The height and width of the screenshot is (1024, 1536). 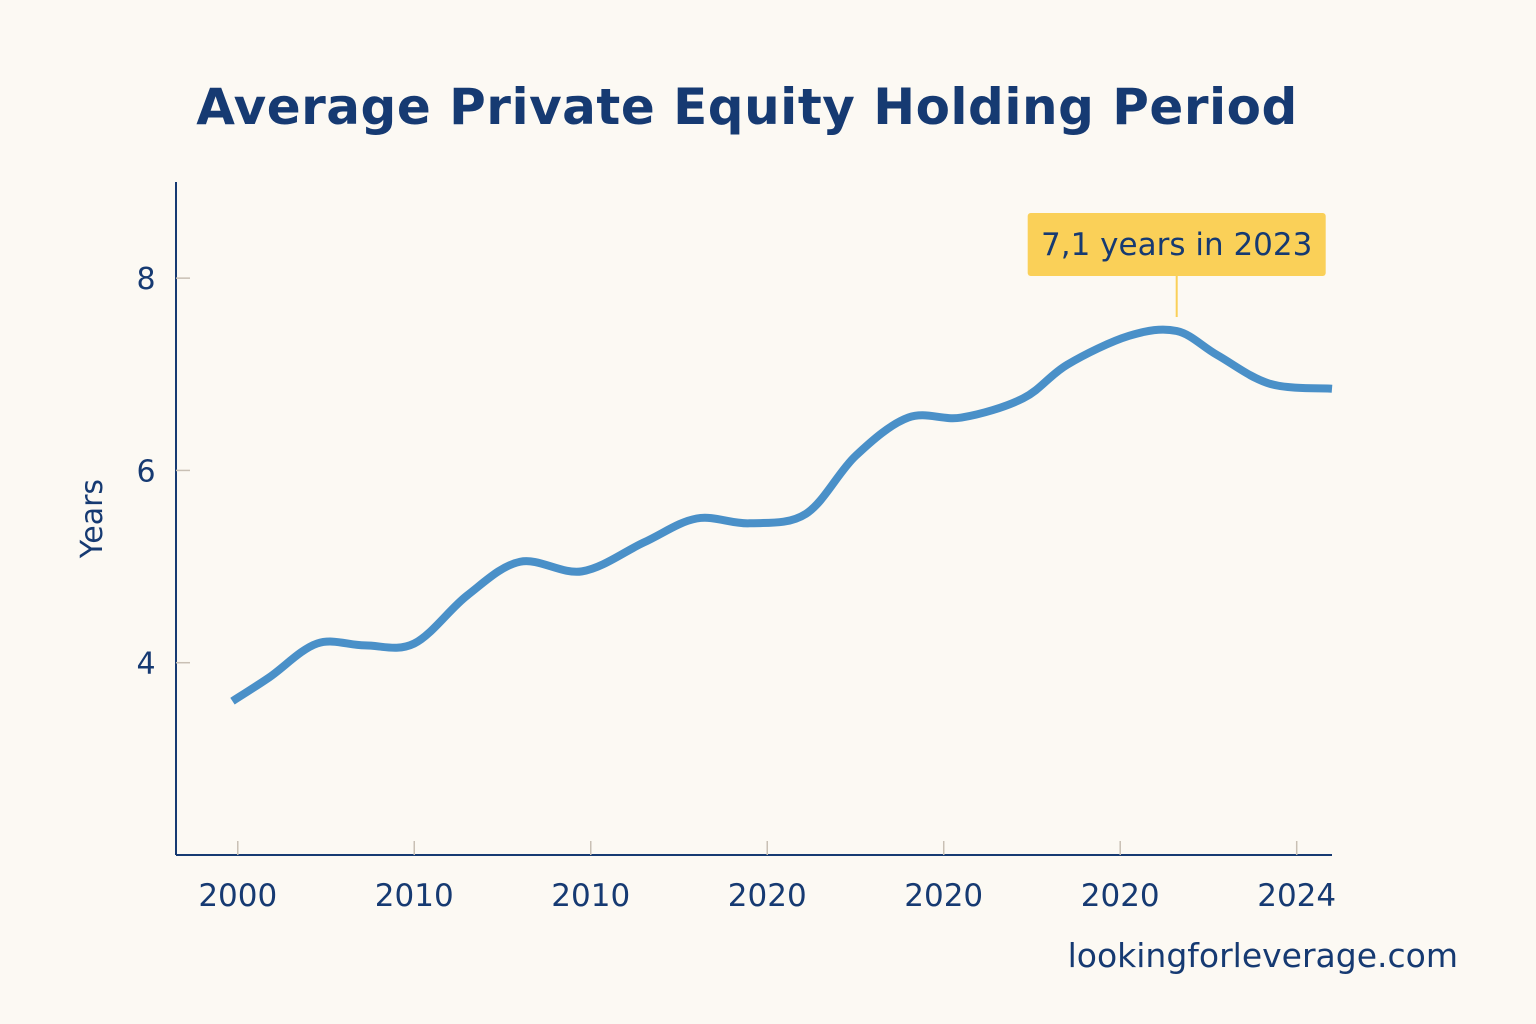 I want to click on annotation-box, so click(x=1176, y=244).